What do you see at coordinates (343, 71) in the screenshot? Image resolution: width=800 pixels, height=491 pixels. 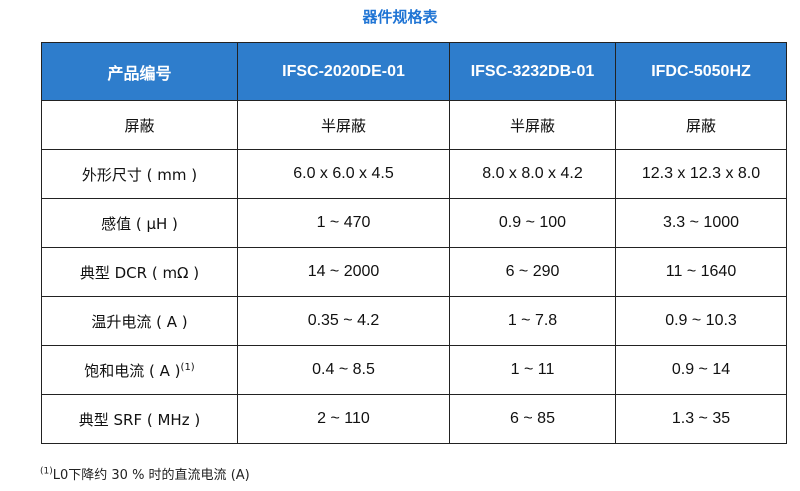 I see `header-model-1: IFSC-2020DE-01` at bounding box center [343, 71].